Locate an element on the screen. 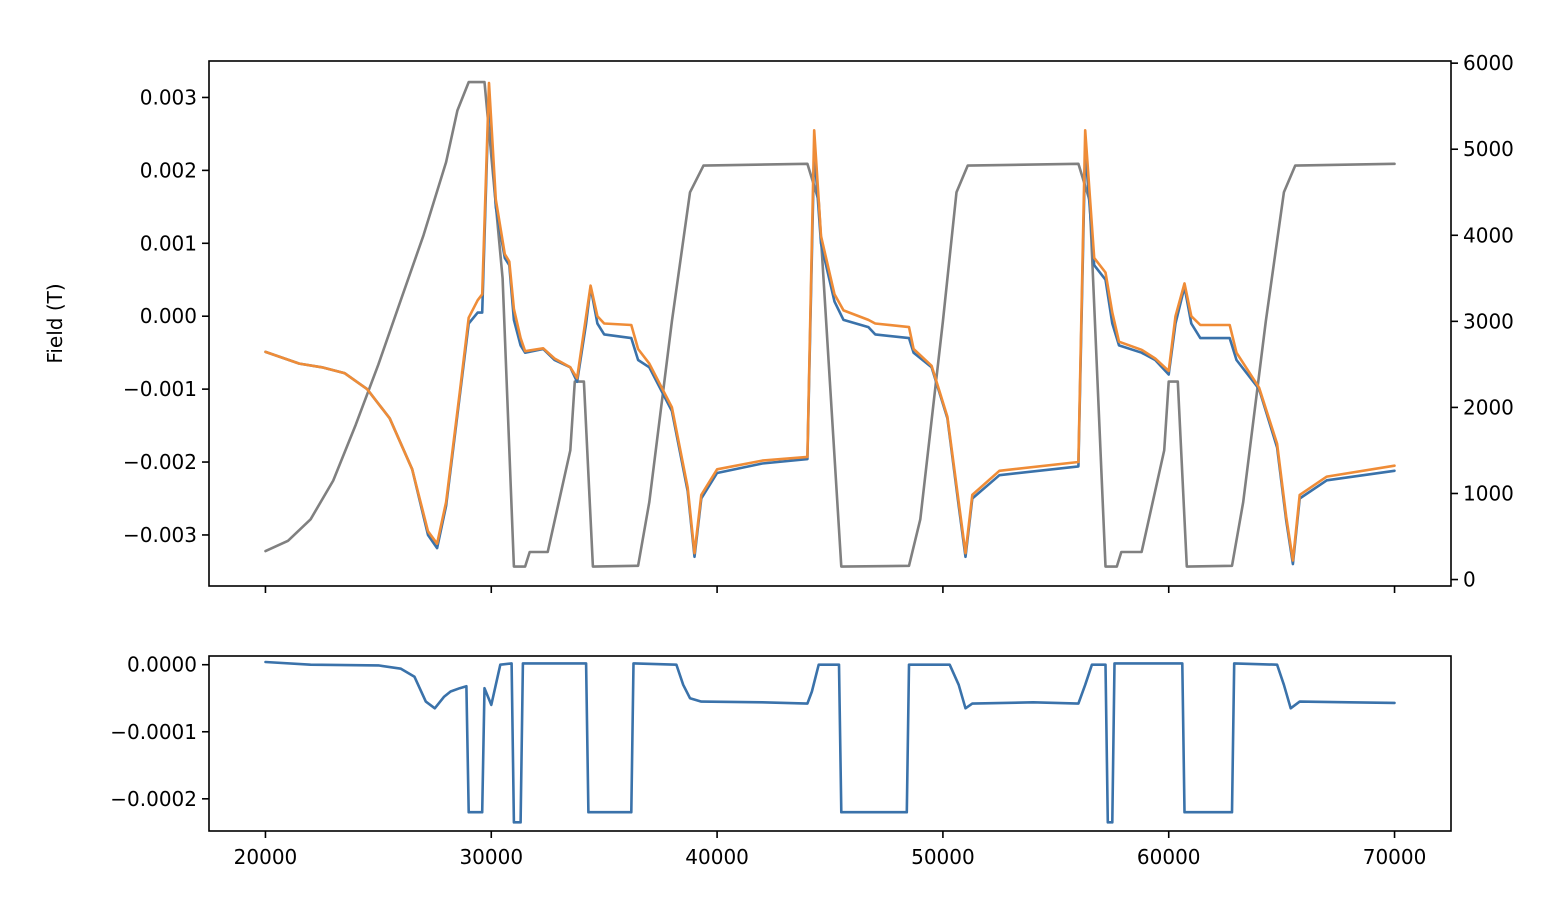 This screenshot has height=916, width=1558. top-y-tick-label: 0.001 is located at coordinates (168, 243).